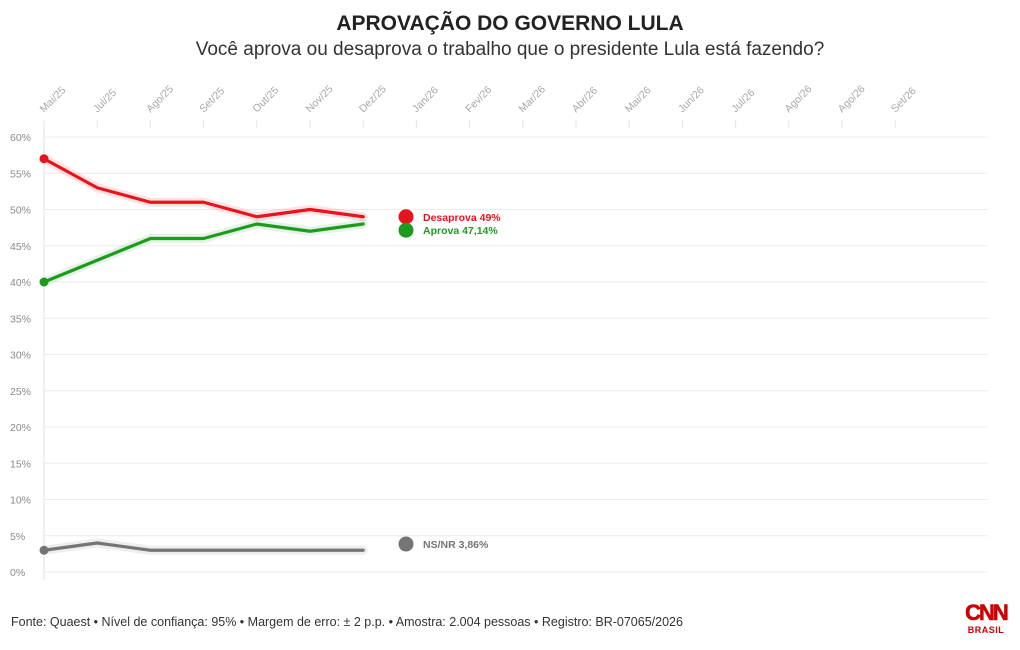 Image resolution: width=1020 pixels, height=650 pixels. What do you see at coordinates (20, 356) in the screenshot?
I see `y-tick-label: 30%` at bounding box center [20, 356].